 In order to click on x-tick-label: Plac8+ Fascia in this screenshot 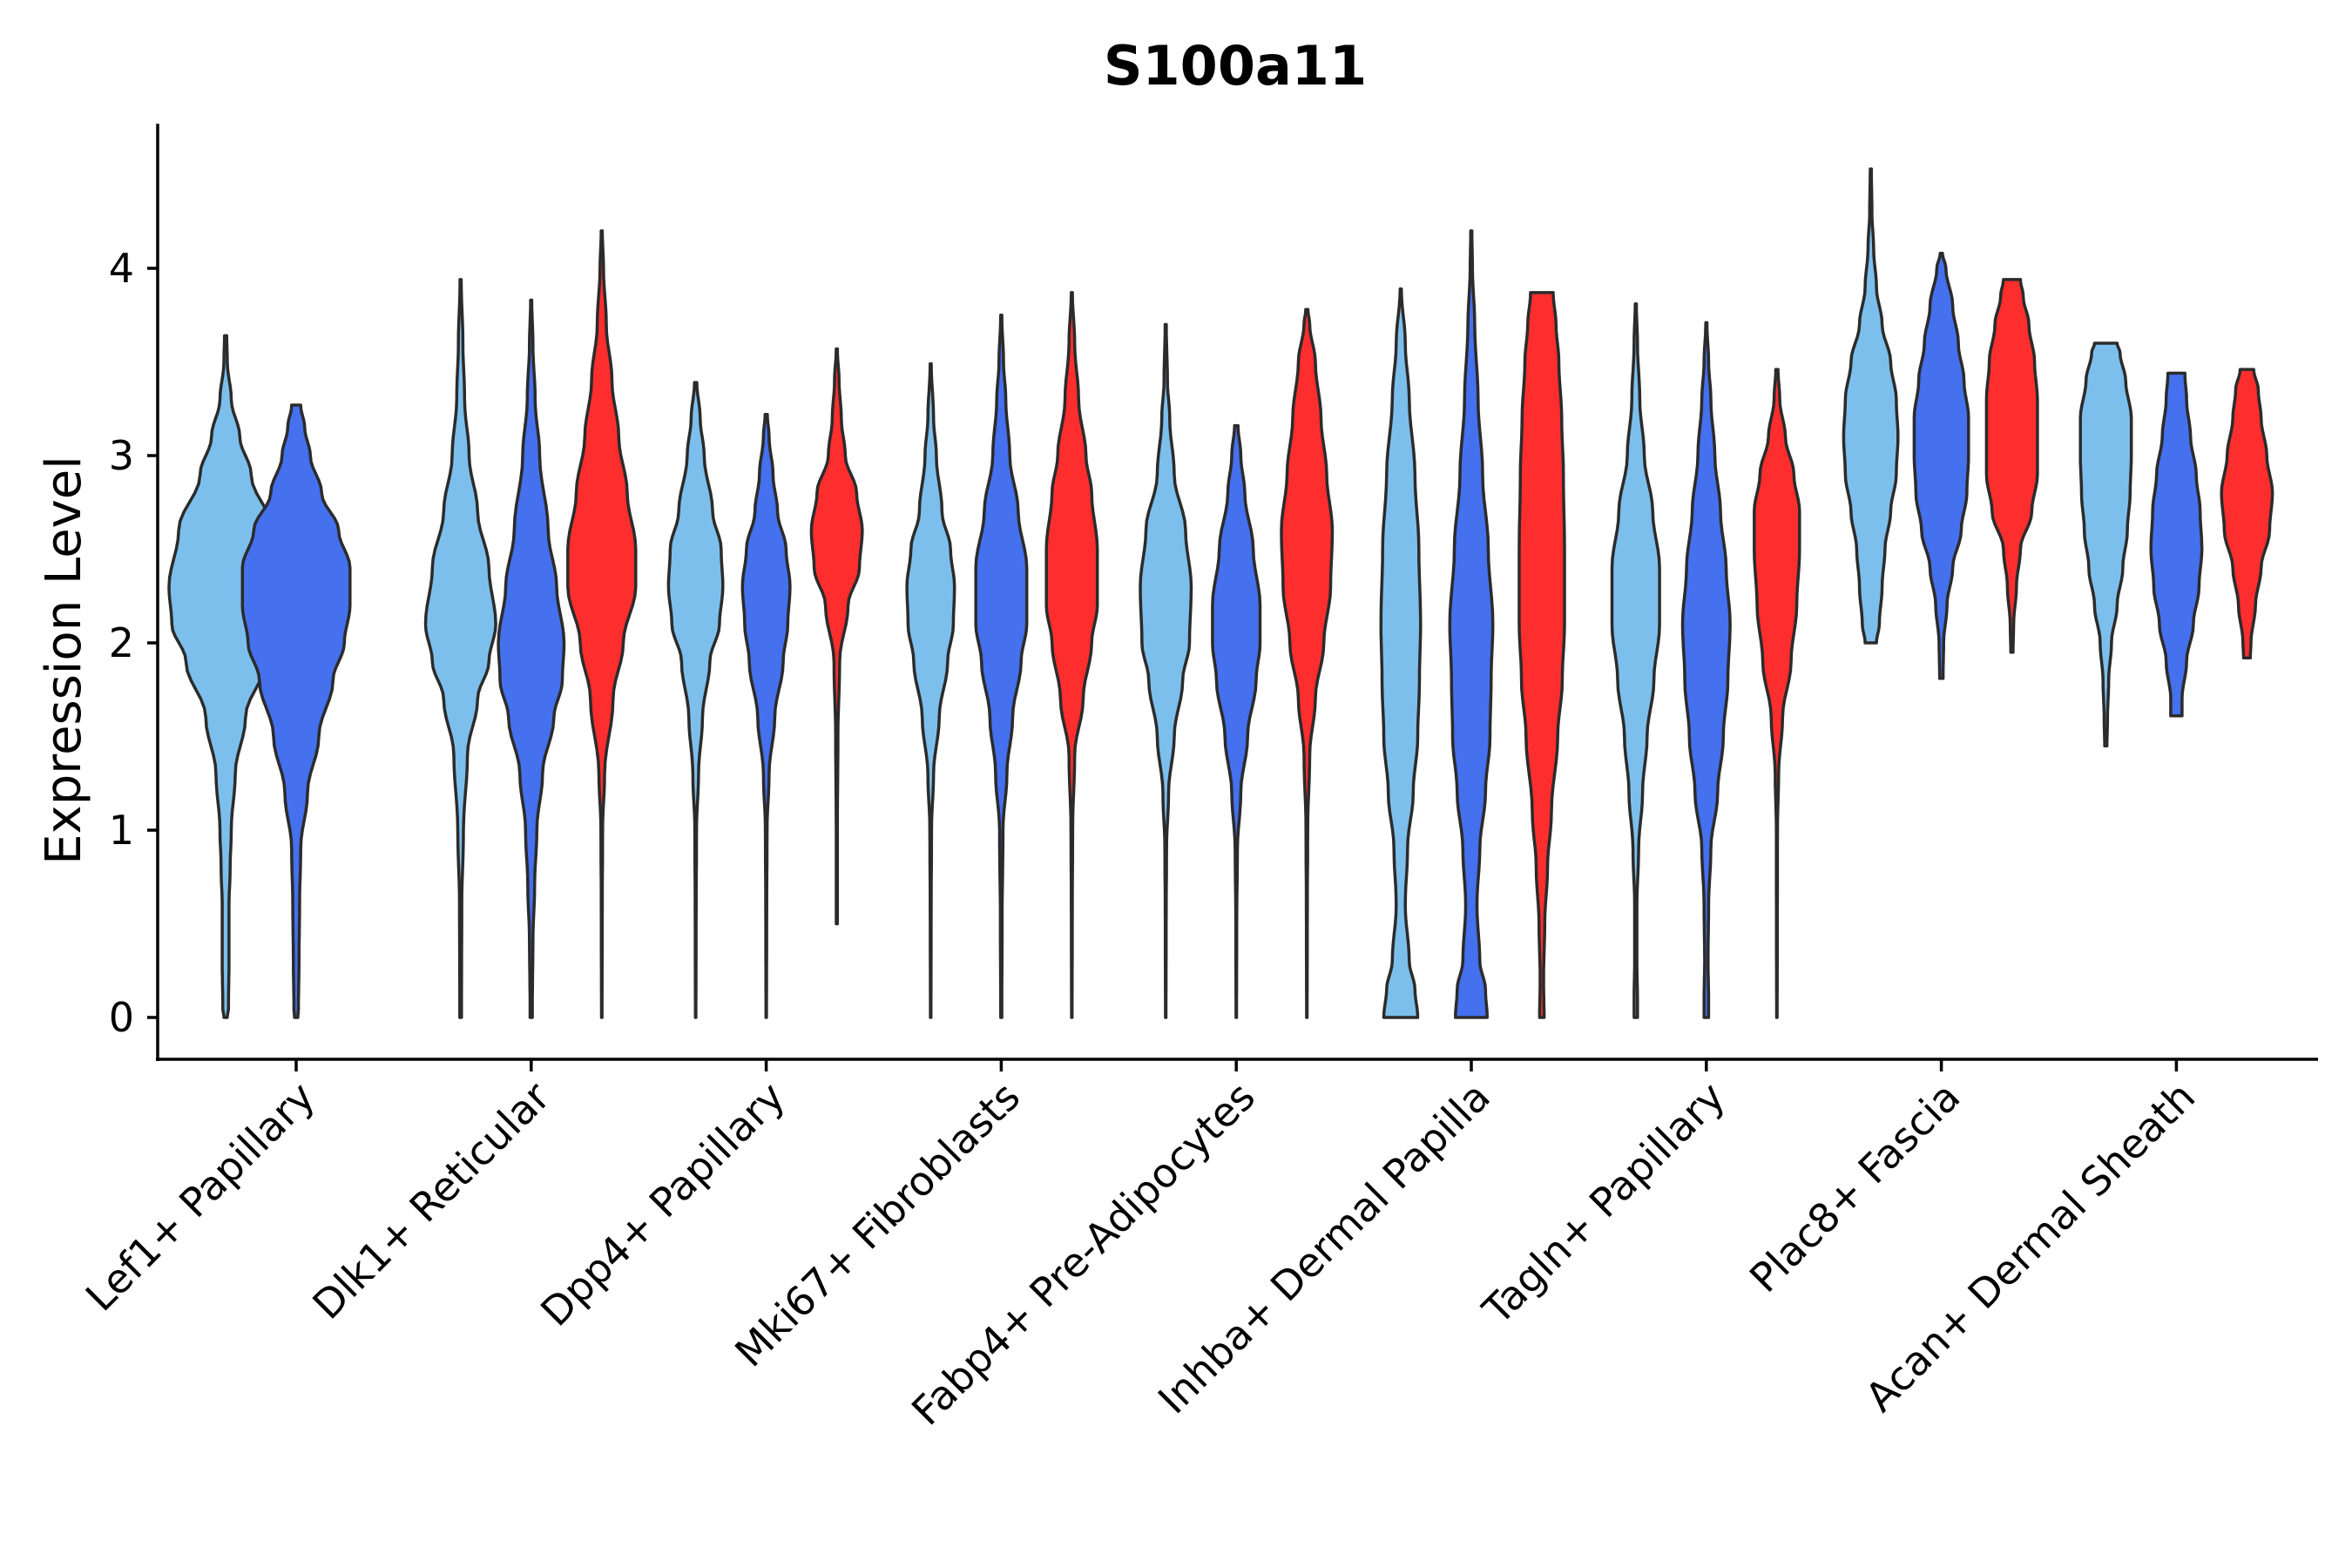, I will do `click(1854, 1187)`.